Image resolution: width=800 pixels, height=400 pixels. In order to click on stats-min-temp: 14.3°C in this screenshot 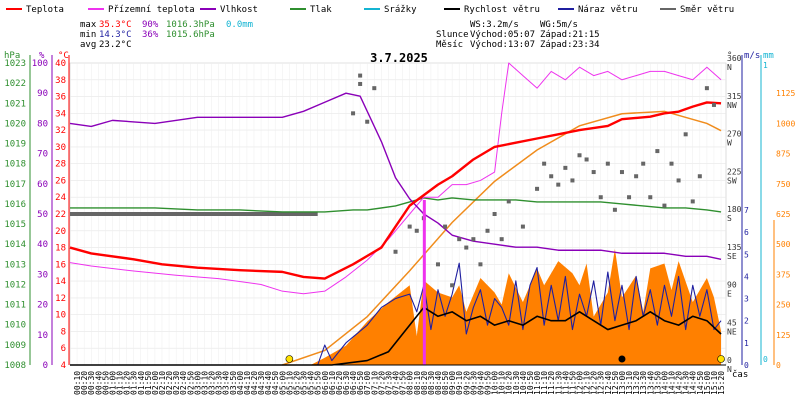, I will do `click(115, 35)`.